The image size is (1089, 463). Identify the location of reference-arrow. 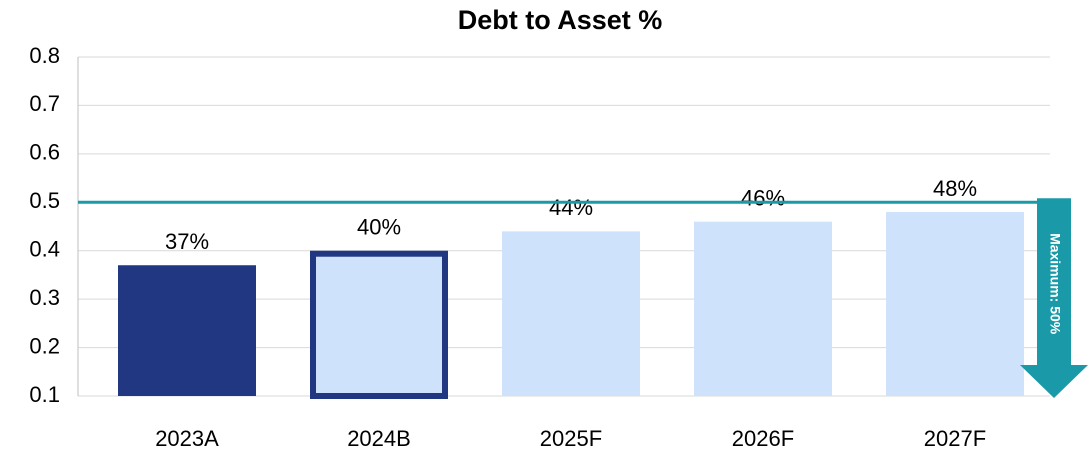
(1054, 298).